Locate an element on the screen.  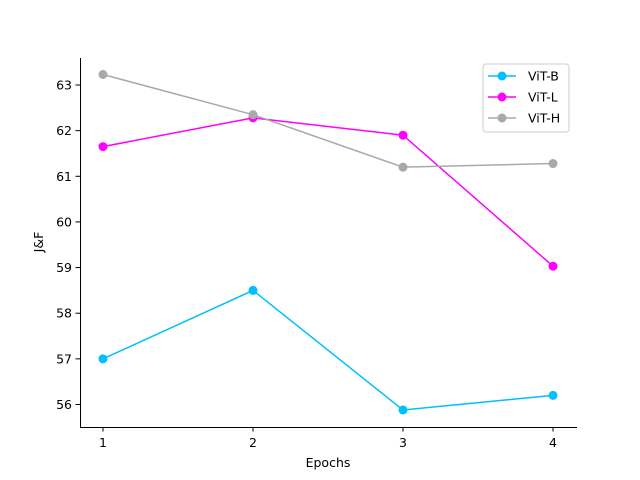
x-tick-label: 1 is located at coordinates (103, 442).